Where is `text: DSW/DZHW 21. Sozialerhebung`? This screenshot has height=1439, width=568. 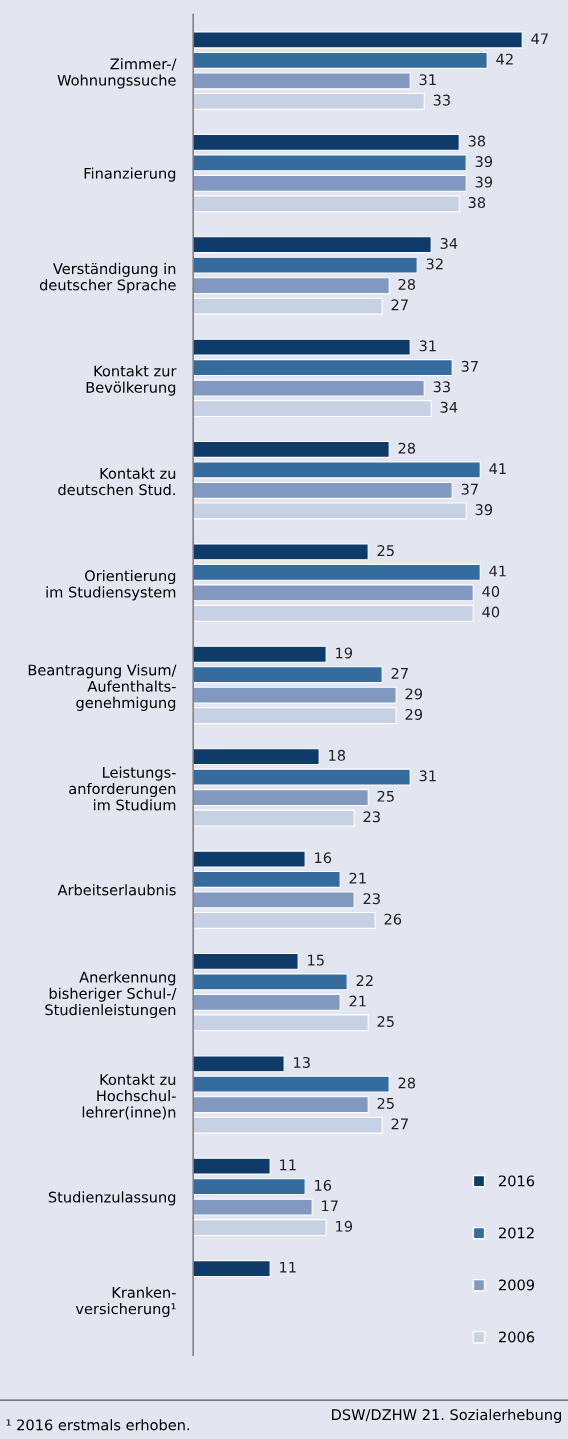 text: DSW/DZHW 21. Sozialerhebung is located at coordinates (446, 1416).